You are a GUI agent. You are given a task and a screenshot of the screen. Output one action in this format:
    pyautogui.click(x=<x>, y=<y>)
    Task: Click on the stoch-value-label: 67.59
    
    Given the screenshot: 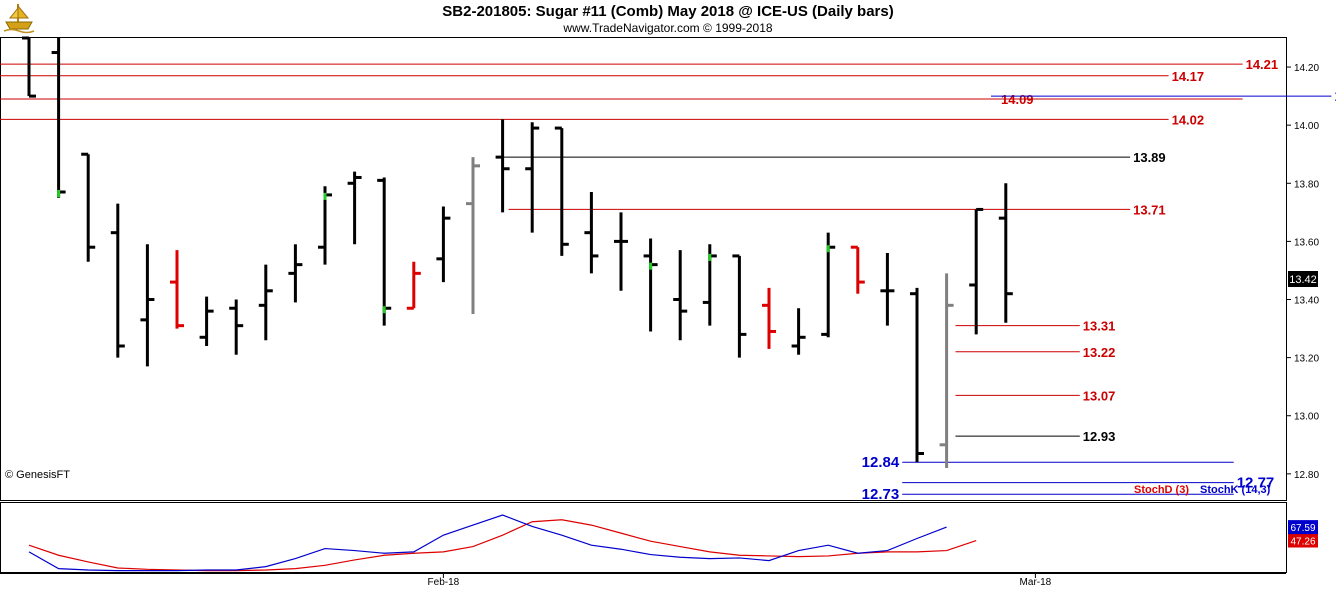 What is the action you would take?
    pyautogui.click(x=1302, y=528)
    